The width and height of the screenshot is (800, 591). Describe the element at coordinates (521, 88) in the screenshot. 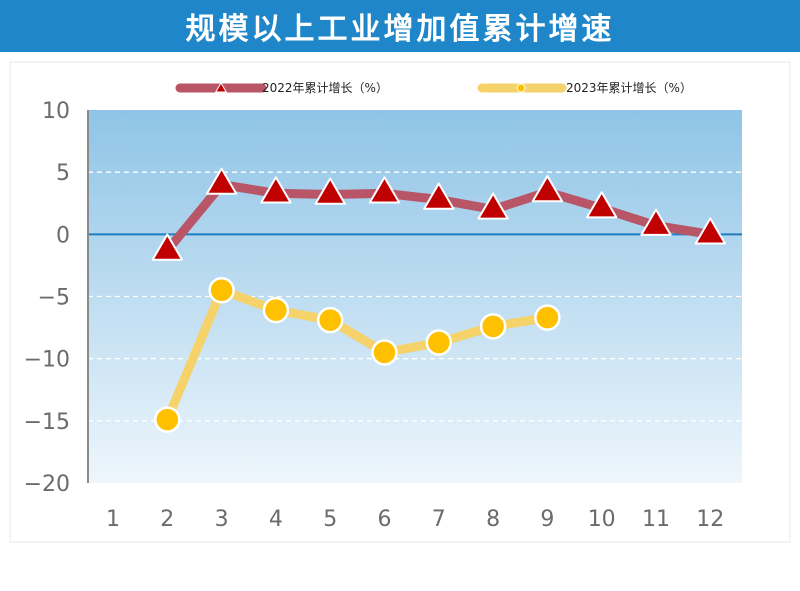

I see `legend-marker-2023` at that location.